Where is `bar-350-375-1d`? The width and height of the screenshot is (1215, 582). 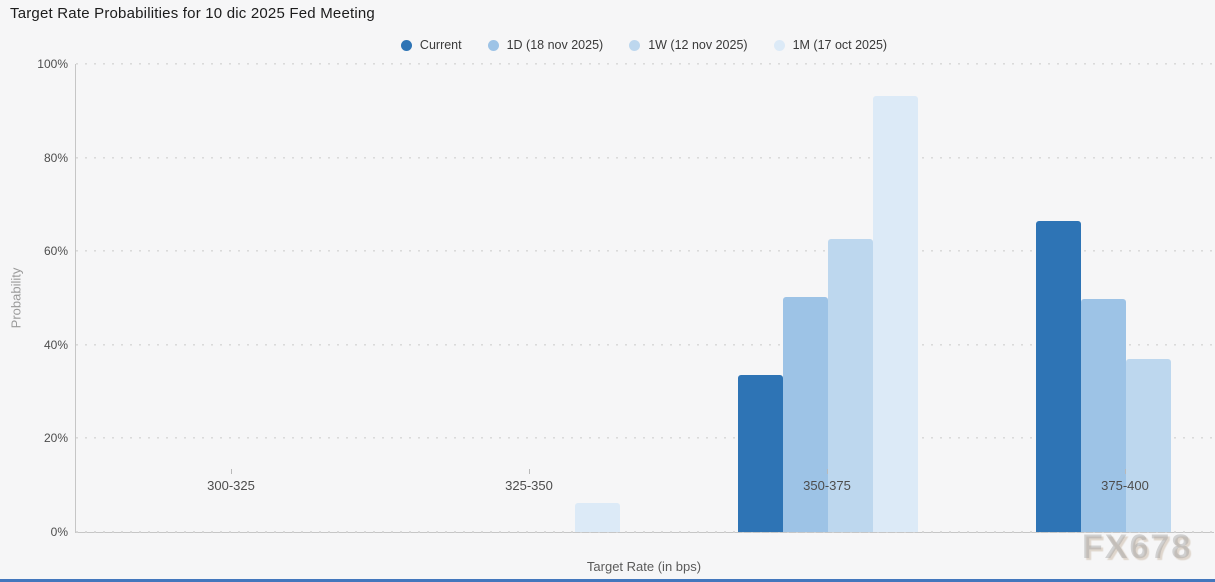 bar-350-375-1d is located at coordinates (805, 414).